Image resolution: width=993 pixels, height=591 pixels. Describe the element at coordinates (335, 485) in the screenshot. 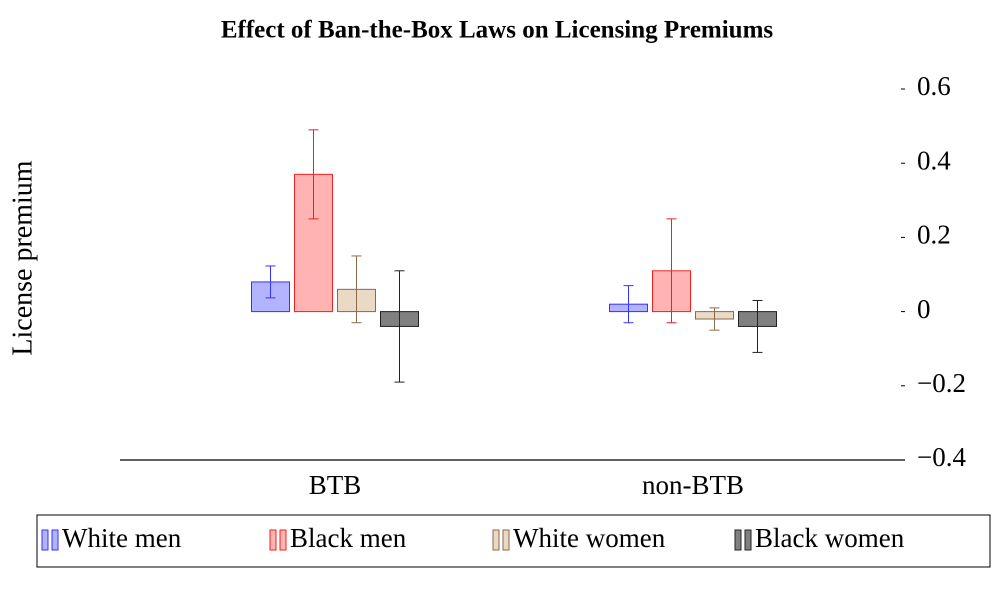

I see `x-tick-label: BTB` at that location.